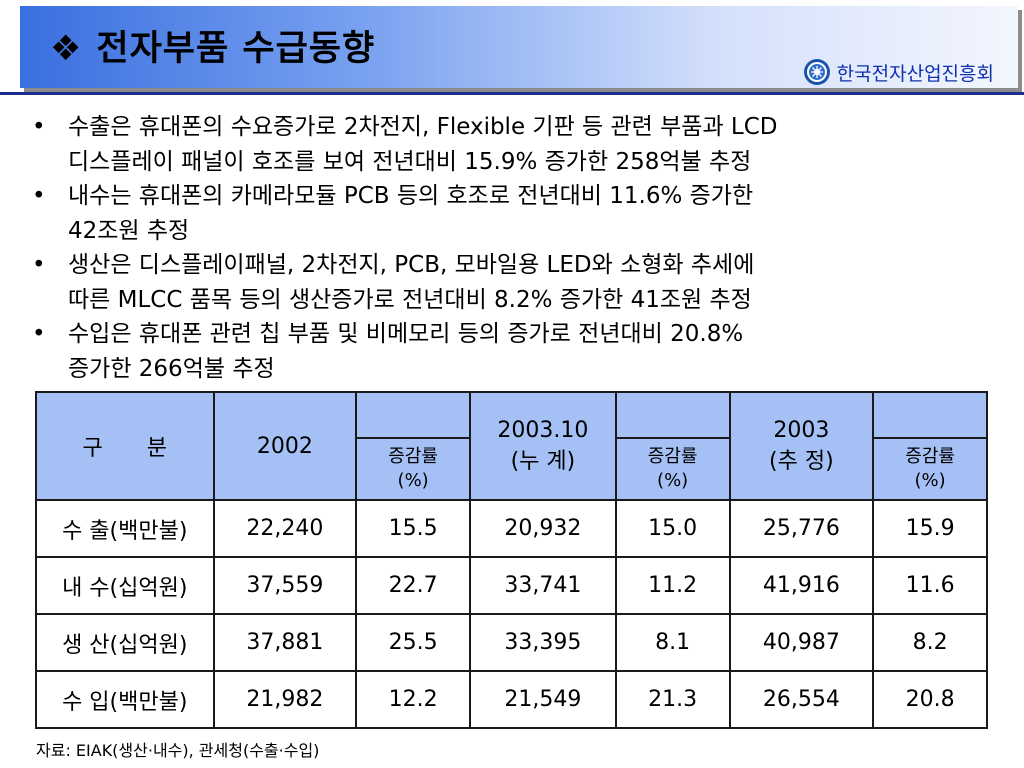 The height and width of the screenshot is (768, 1024). What do you see at coordinates (125, 642) in the screenshot?
I see `row-label: 생 산(십억원)` at bounding box center [125, 642].